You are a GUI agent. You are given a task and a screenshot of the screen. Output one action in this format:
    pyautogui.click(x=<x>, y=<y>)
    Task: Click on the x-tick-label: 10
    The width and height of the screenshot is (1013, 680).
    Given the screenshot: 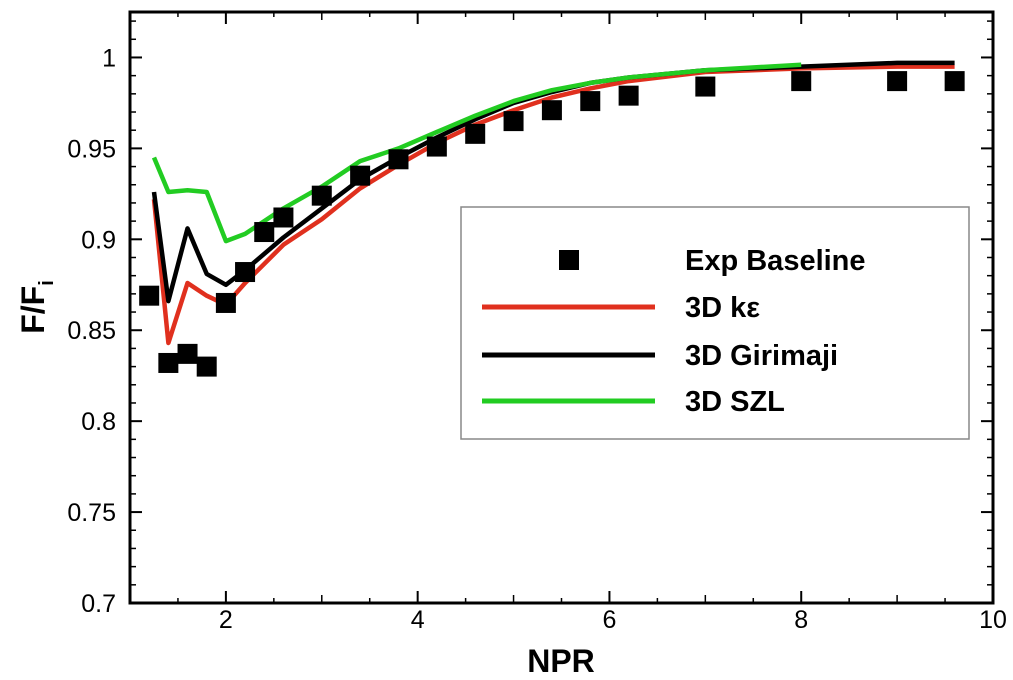 What is the action you would take?
    pyautogui.click(x=993, y=620)
    